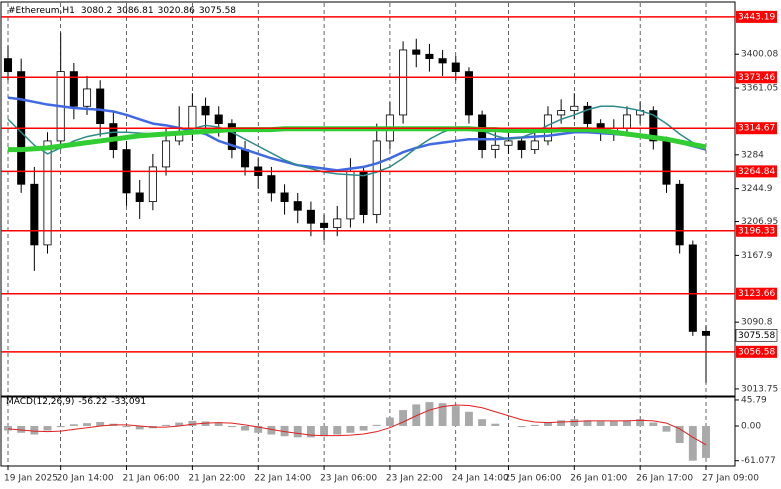 The image size is (781, 489). Describe the element at coordinates (754, 400) in the screenshot. I see `y-tick-label: 45.79` at that location.